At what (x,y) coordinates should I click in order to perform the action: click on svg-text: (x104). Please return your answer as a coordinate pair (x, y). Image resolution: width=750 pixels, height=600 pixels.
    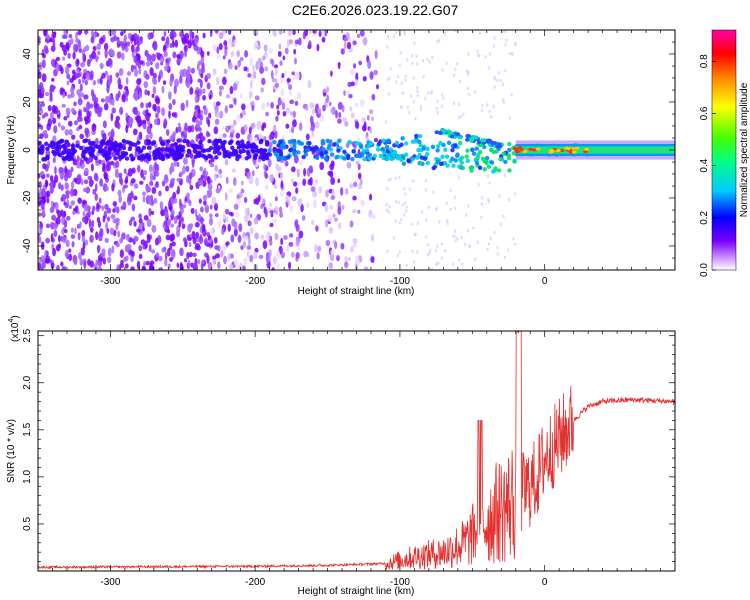
    Looking at the image, I should click on (14, 328).